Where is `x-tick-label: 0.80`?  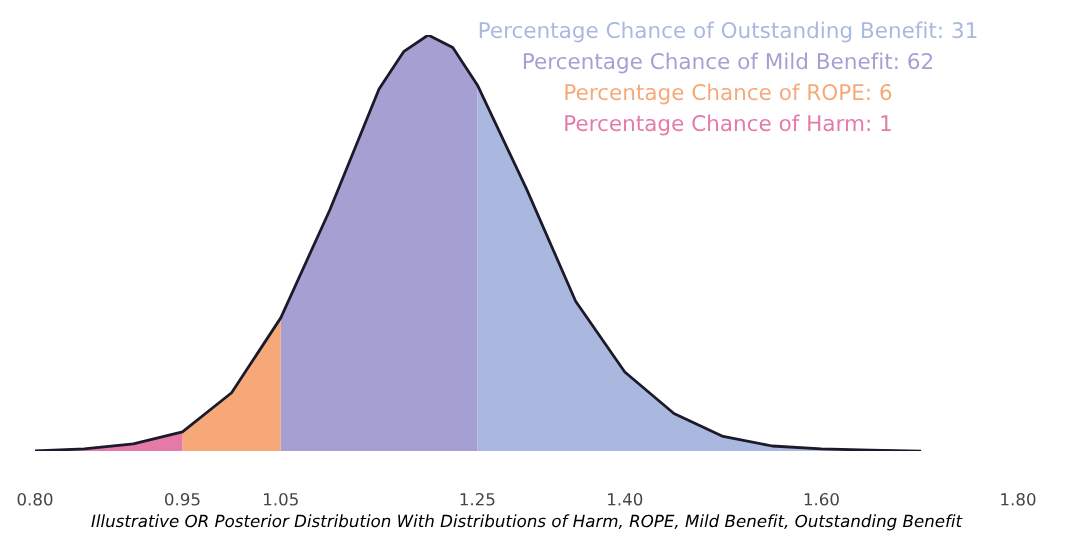
x-tick-label: 0.80 is located at coordinates (35, 499).